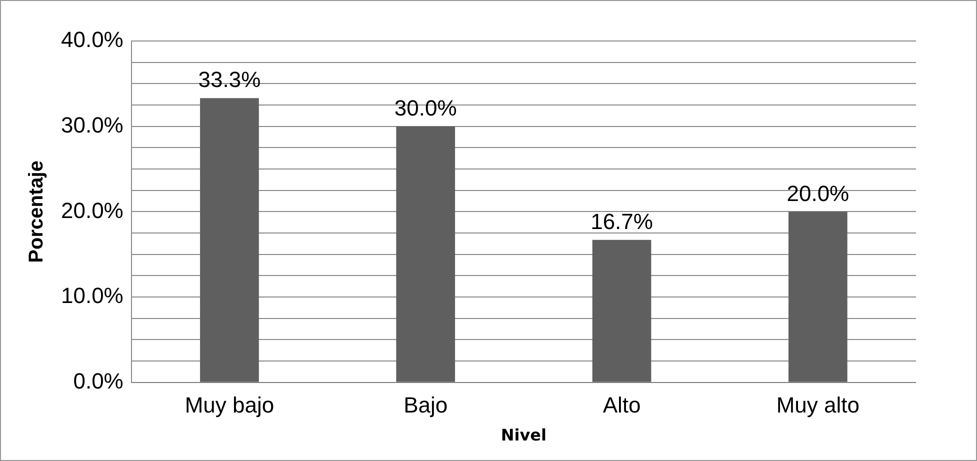  Describe the element at coordinates (818, 193) in the screenshot. I see `data-label: 20.0%` at that location.